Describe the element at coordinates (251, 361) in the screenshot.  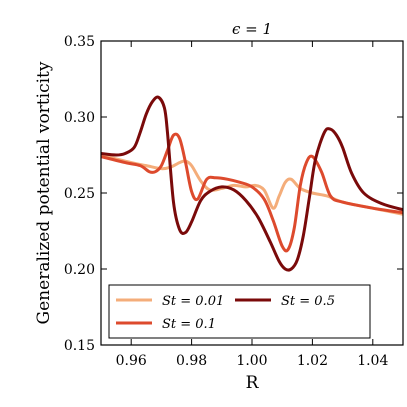
I see `x-tick-label: 1.00` at that location.